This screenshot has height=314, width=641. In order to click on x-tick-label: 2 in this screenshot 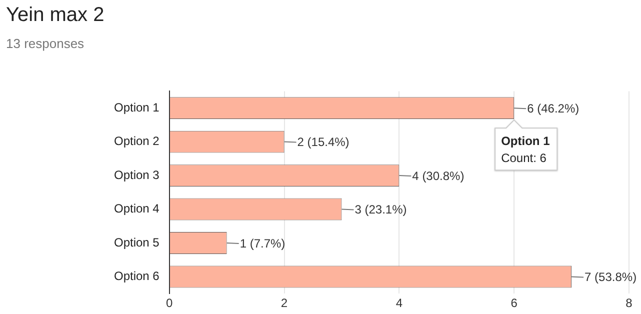, I will do `click(284, 303)`.